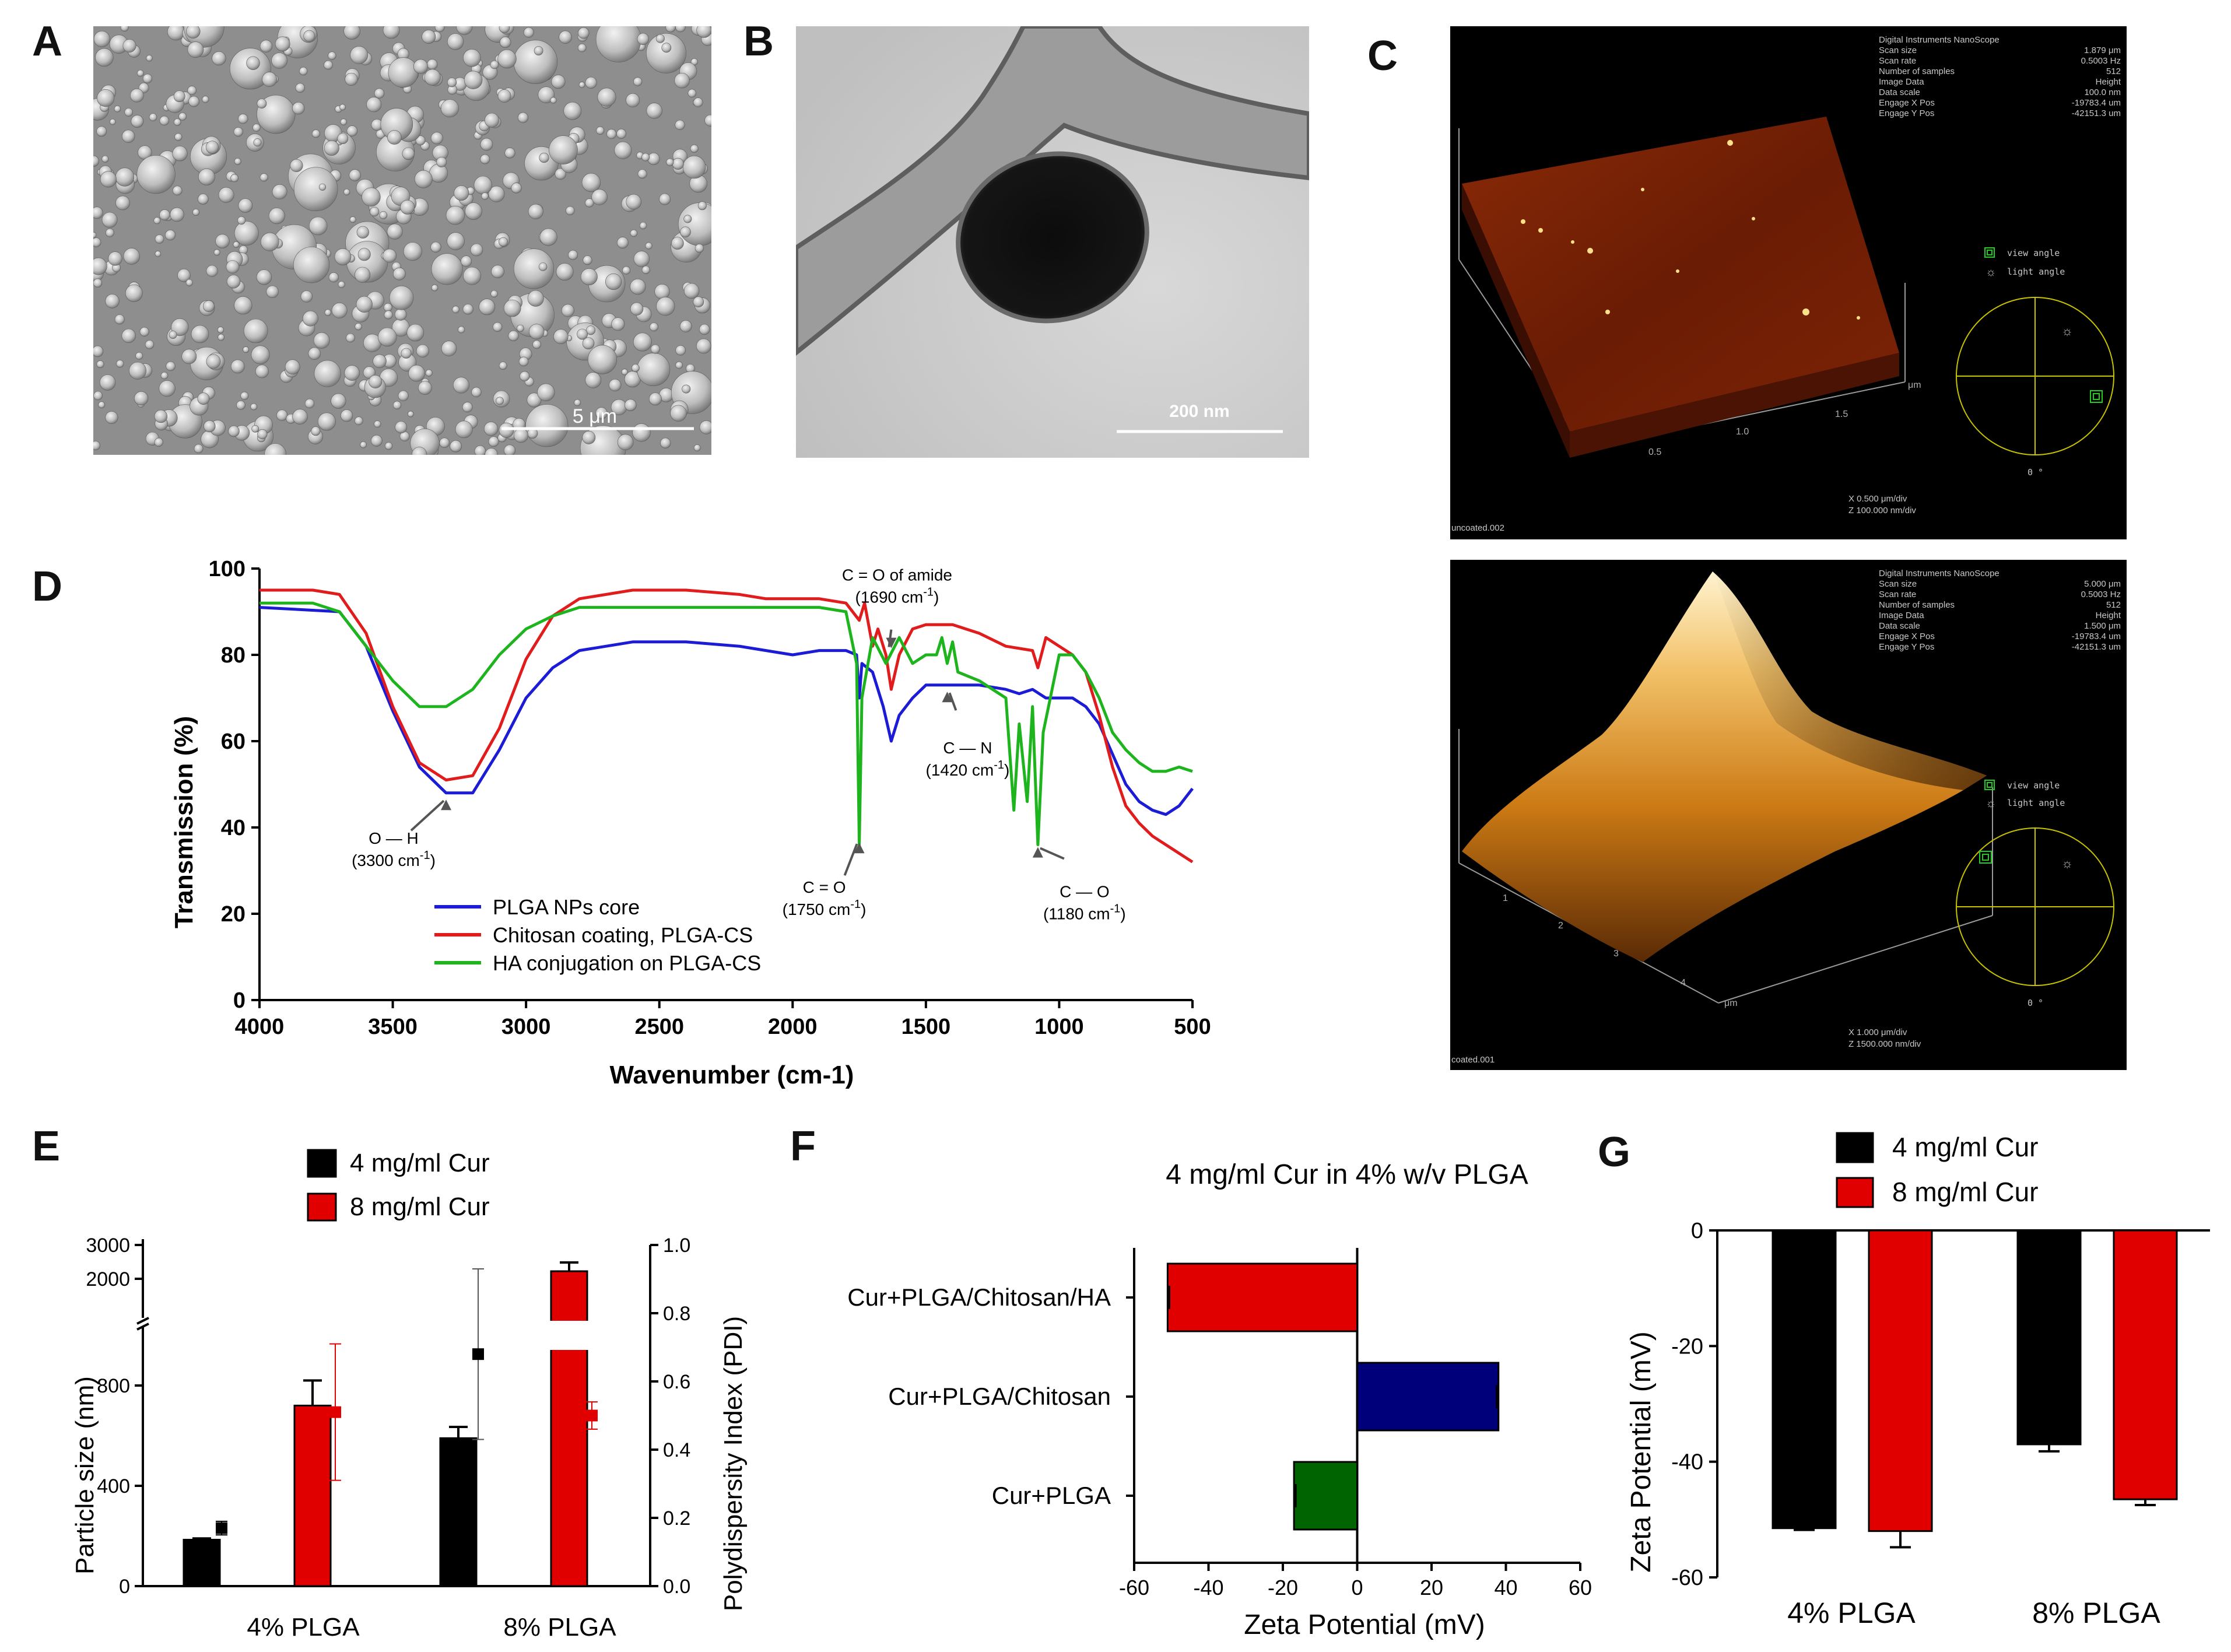 The image size is (2231, 1652). Describe the element at coordinates (891, 642) in the screenshot. I see `ftir-annotation-arrowhead` at that location.